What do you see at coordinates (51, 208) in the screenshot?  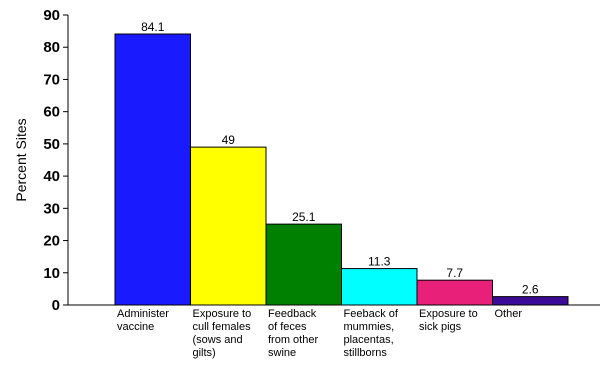 I see `y-tick-label: 30` at bounding box center [51, 208].